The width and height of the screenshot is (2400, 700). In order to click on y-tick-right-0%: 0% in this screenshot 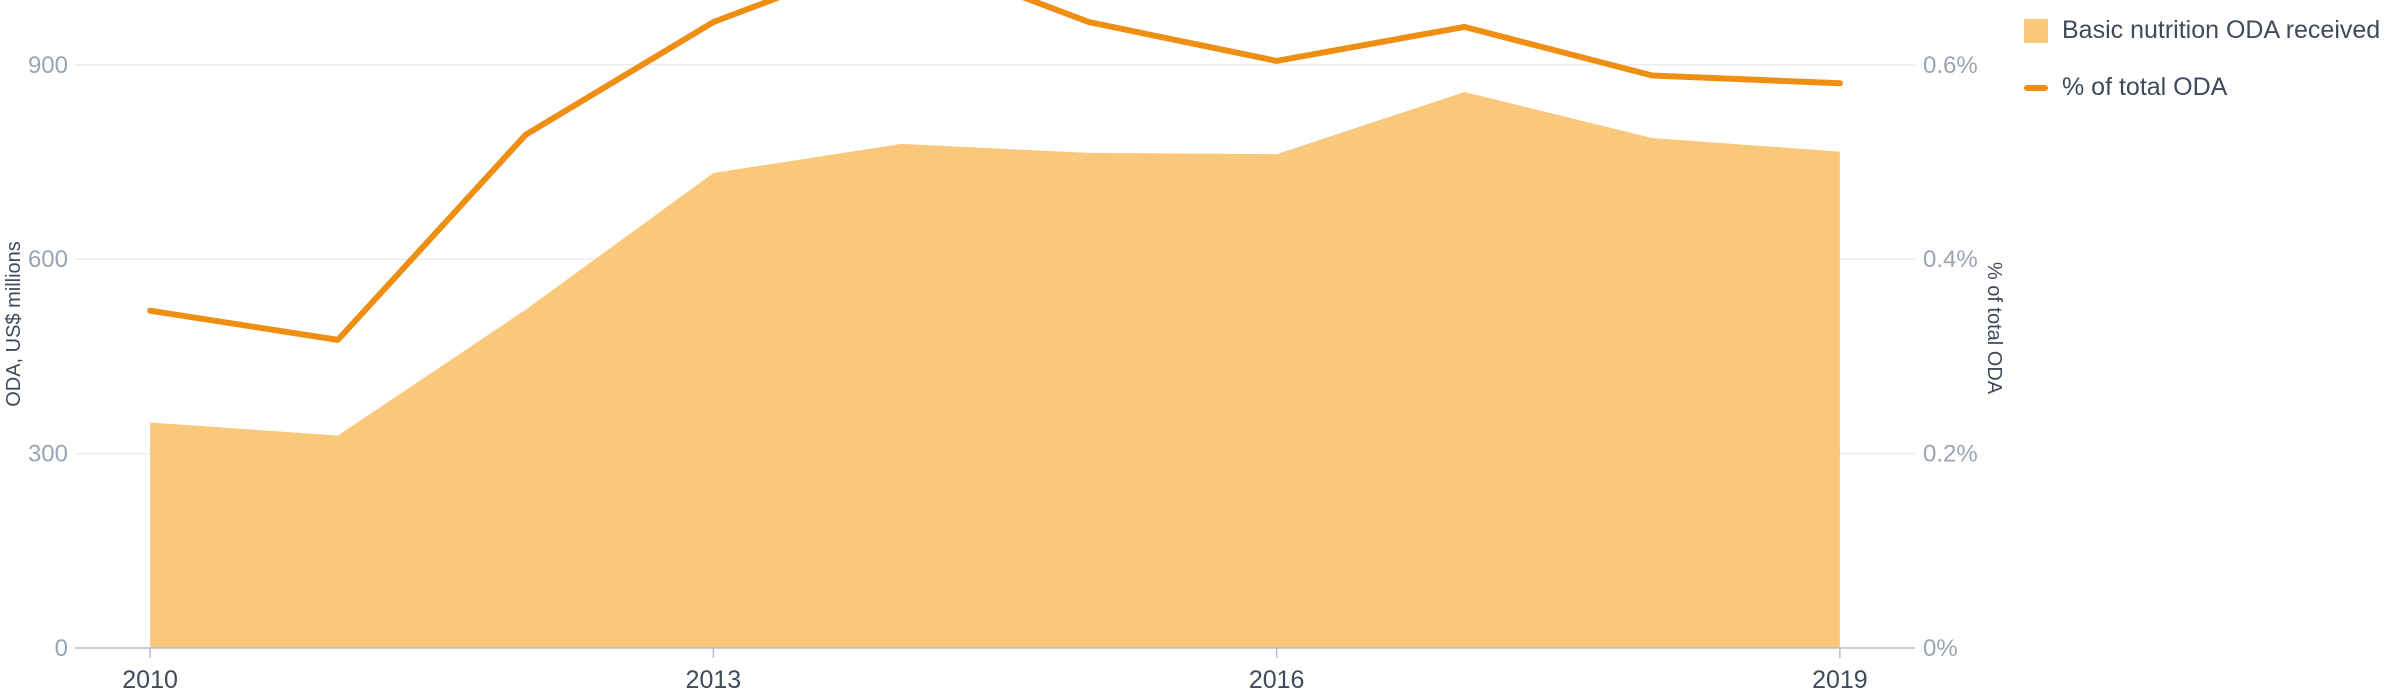, I will do `click(1940, 648)`.